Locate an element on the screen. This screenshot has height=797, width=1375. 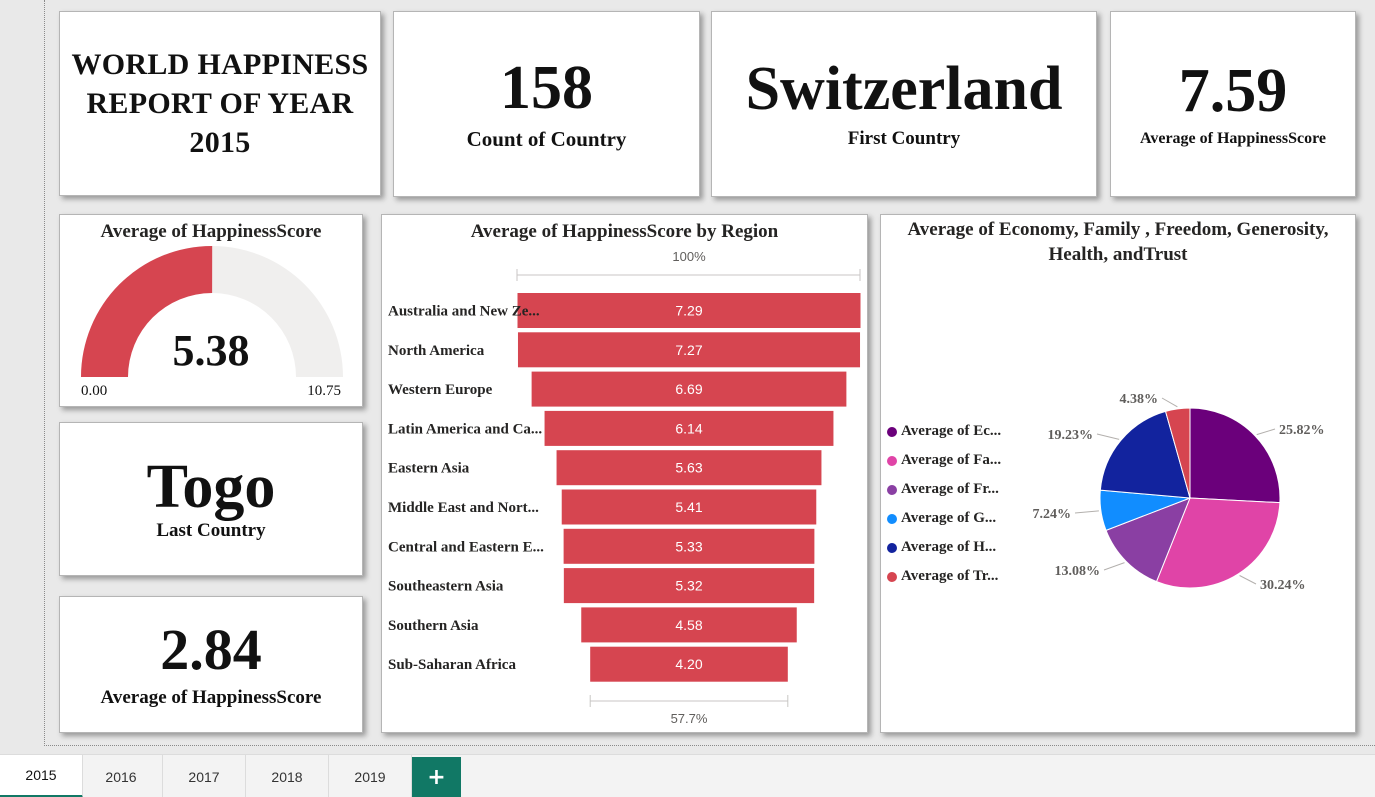
funnel-value-label: 6.14 is located at coordinates (688, 428).